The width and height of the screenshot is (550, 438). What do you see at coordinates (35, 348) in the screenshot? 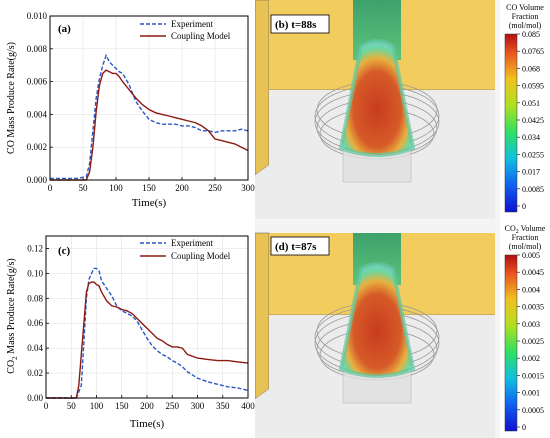
I see `y-tick-label: 0.04` at bounding box center [35, 348].